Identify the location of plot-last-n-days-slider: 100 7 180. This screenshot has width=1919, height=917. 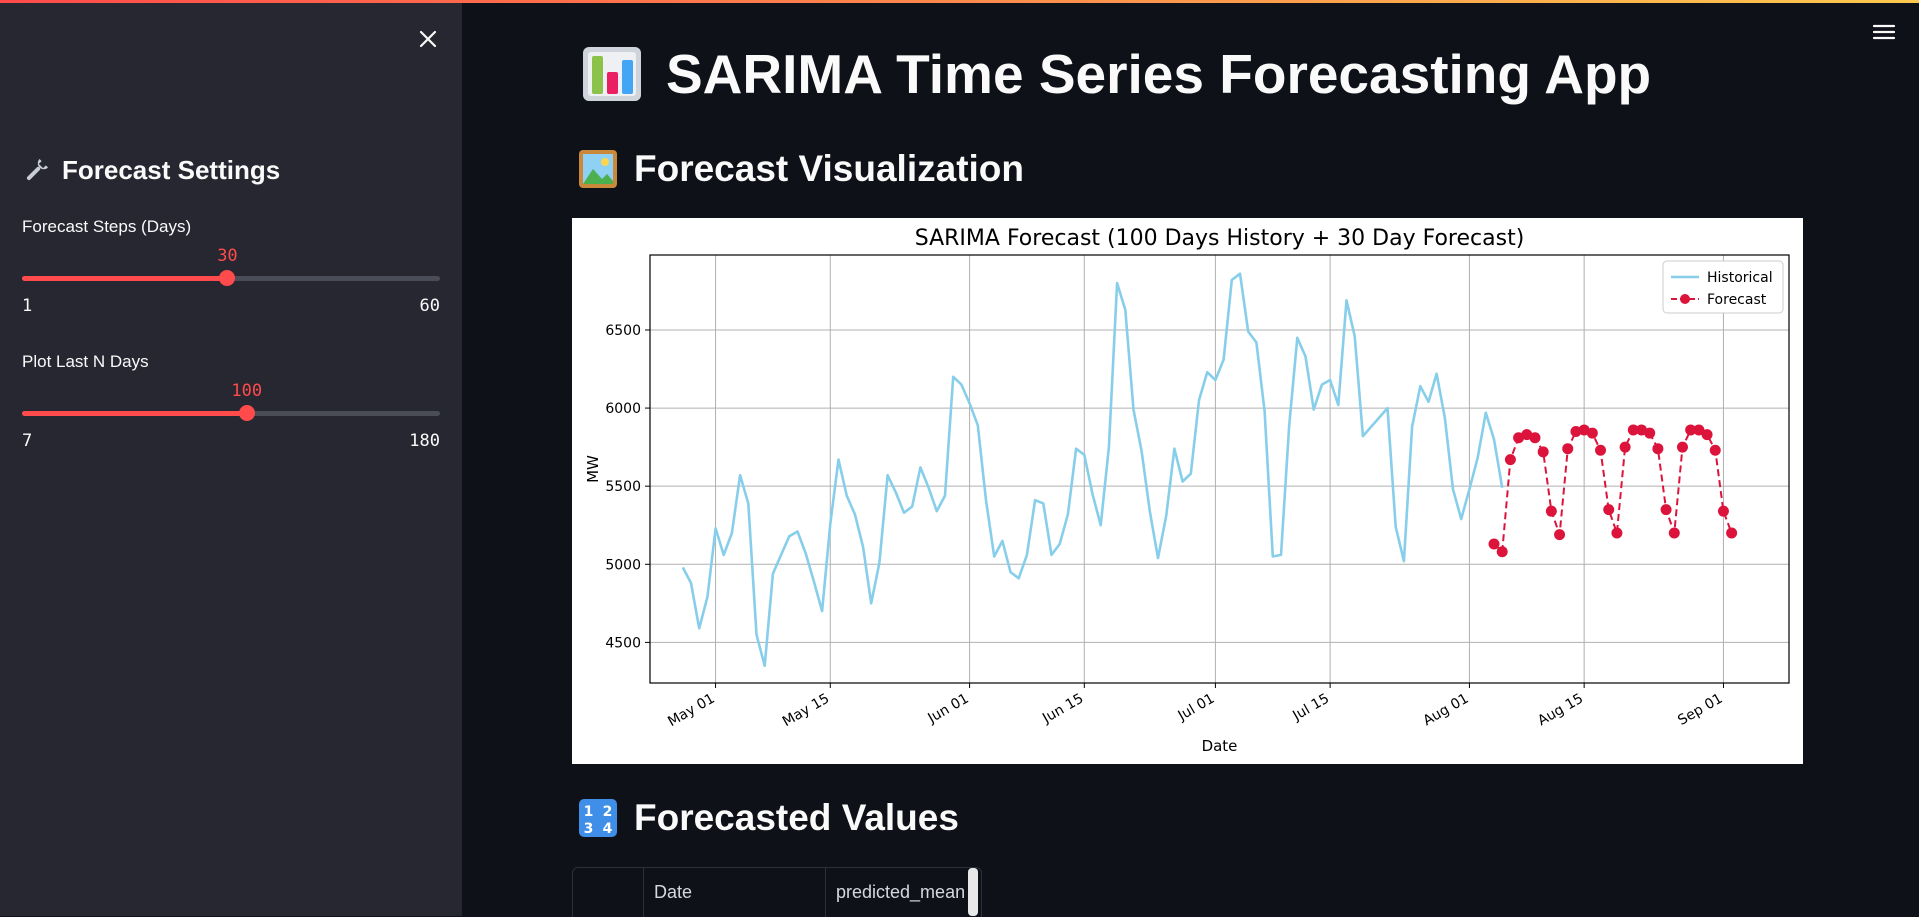
(231, 416).